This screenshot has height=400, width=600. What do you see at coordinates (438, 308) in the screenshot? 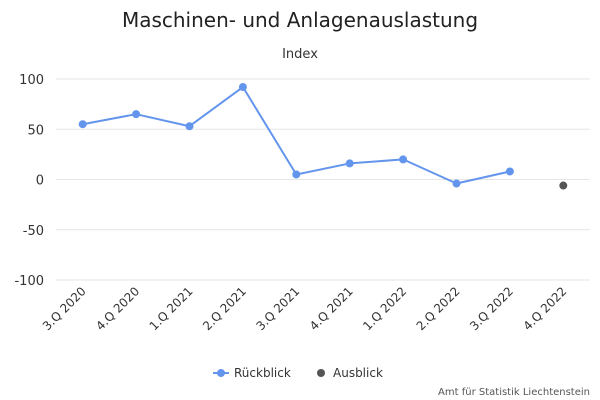
I see `x-tick-label: 2.Q 2022` at bounding box center [438, 308].